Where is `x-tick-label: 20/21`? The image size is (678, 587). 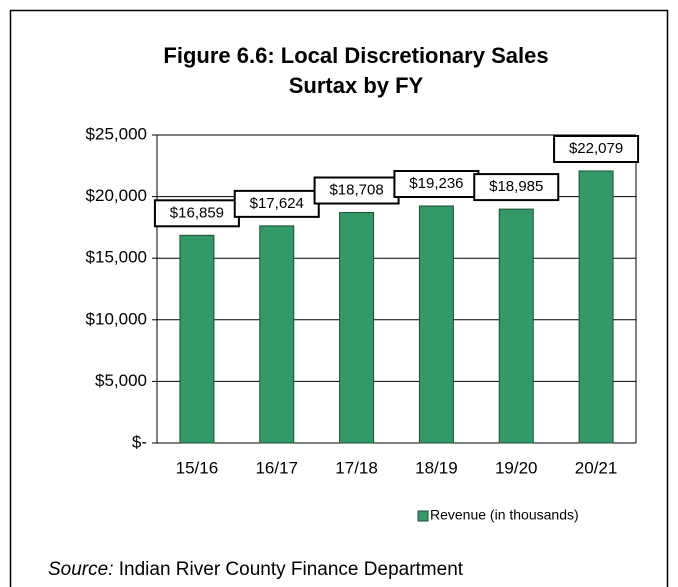 x-tick-label: 20/21 is located at coordinates (596, 467).